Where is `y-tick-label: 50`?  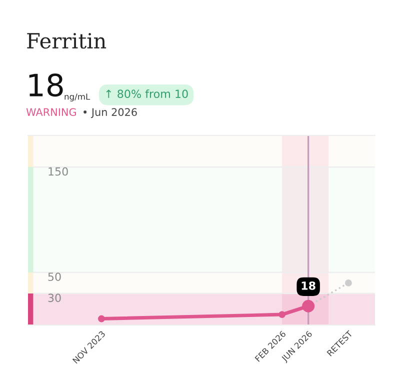
y-tick-label: 50 is located at coordinates (54, 277).